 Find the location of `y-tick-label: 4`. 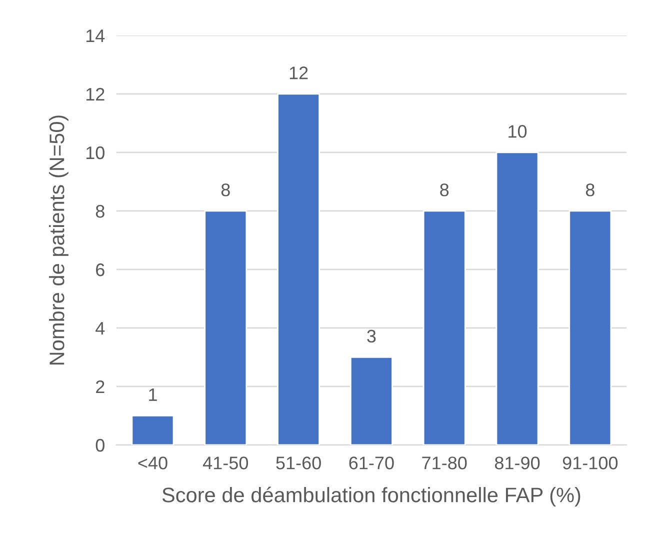

y-tick-label: 4 is located at coordinates (100, 328).